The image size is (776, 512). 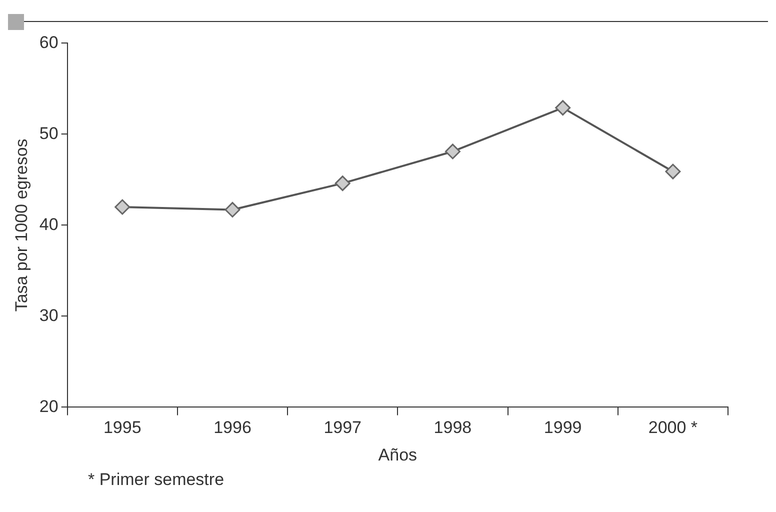 I want to click on x-tick-label: 1997, so click(x=343, y=428).